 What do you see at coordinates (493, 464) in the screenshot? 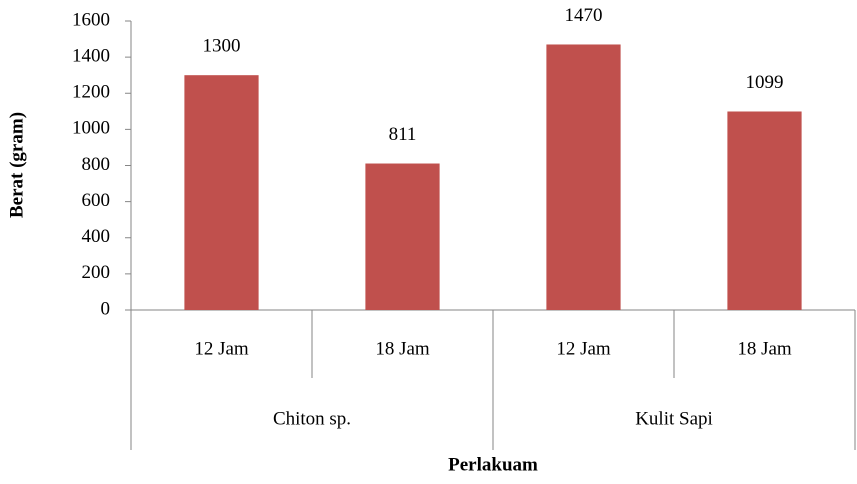
I see `x-axis-title: Perlakuam` at bounding box center [493, 464].